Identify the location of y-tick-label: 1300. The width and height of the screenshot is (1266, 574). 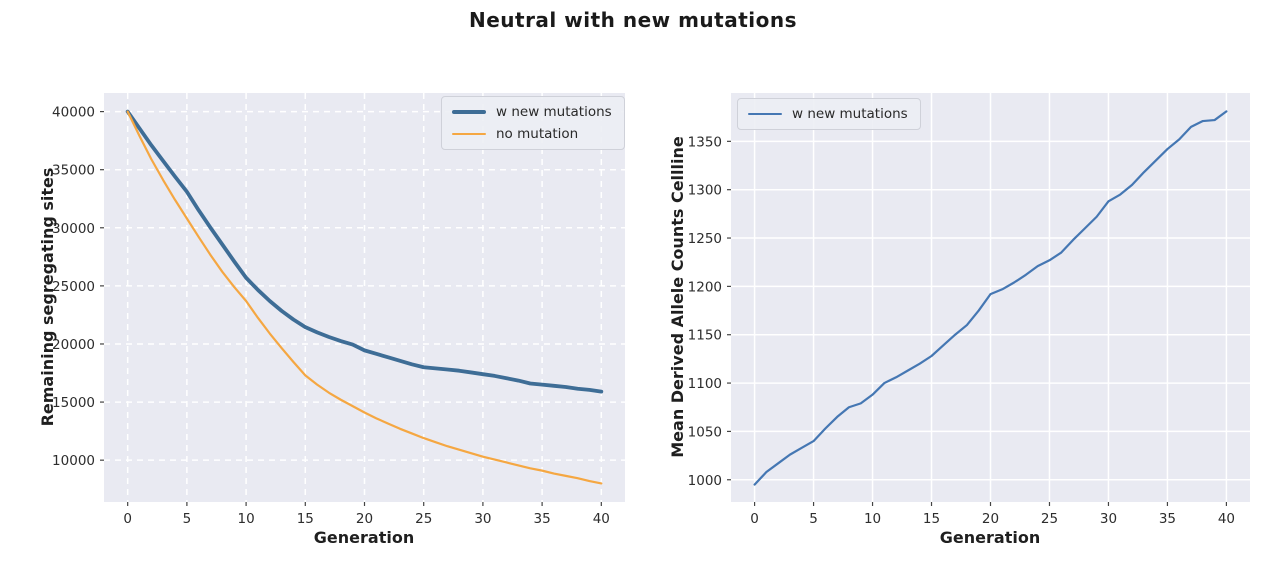
(705, 191).